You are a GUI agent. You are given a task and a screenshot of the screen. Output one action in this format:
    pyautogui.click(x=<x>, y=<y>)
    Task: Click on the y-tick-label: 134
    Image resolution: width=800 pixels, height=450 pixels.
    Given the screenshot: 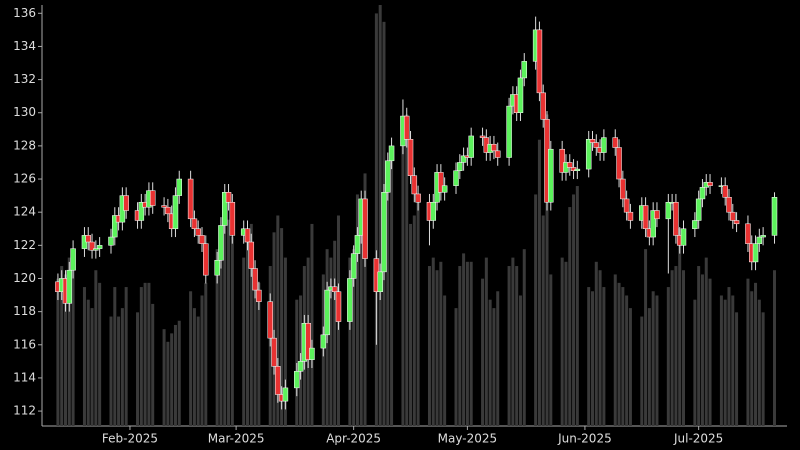 What is the action you would take?
    pyautogui.click(x=24, y=46)
    